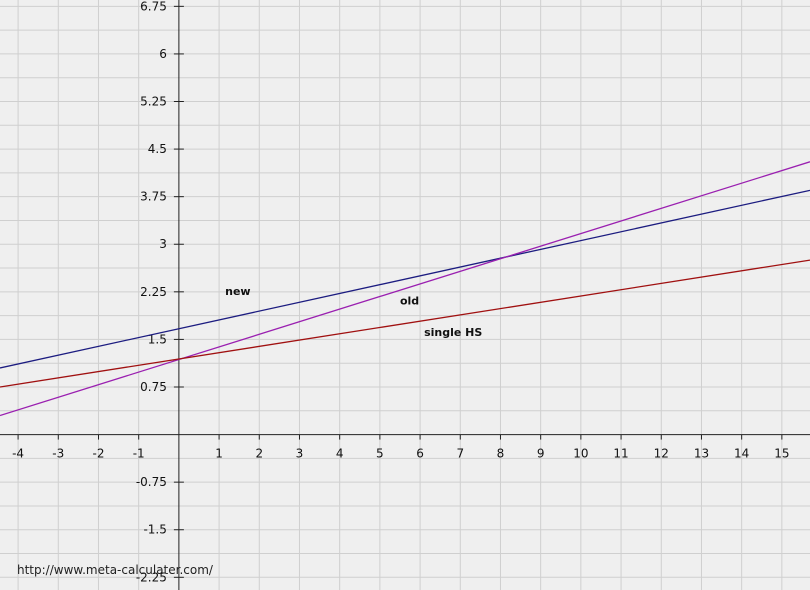 The image size is (810, 590). I want to click on x-tick-label: 12, so click(661, 454).